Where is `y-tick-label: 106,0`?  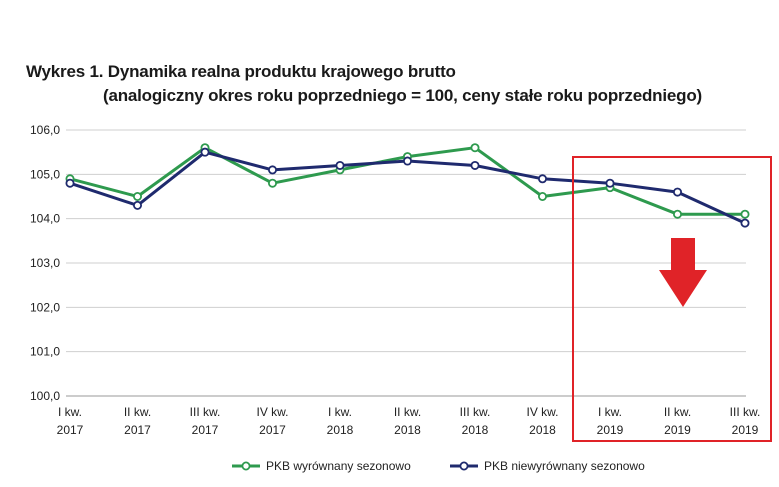
y-tick-label: 106,0 is located at coordinates (45, 130).